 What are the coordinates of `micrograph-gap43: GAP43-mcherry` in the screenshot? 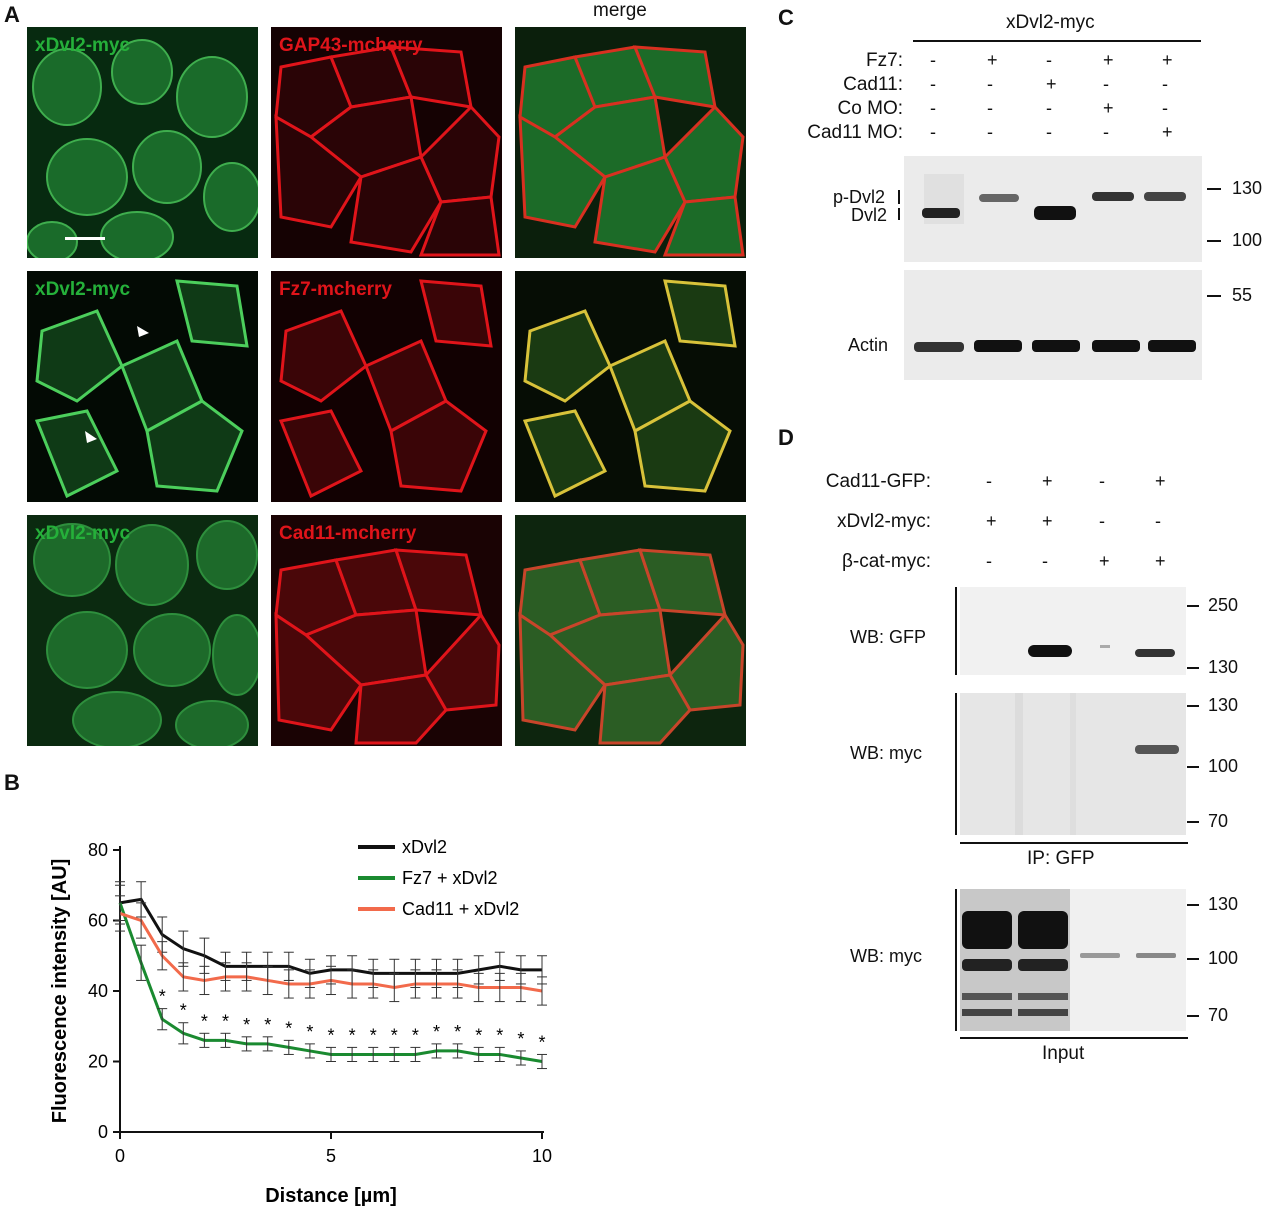 It's located at (386, 142).